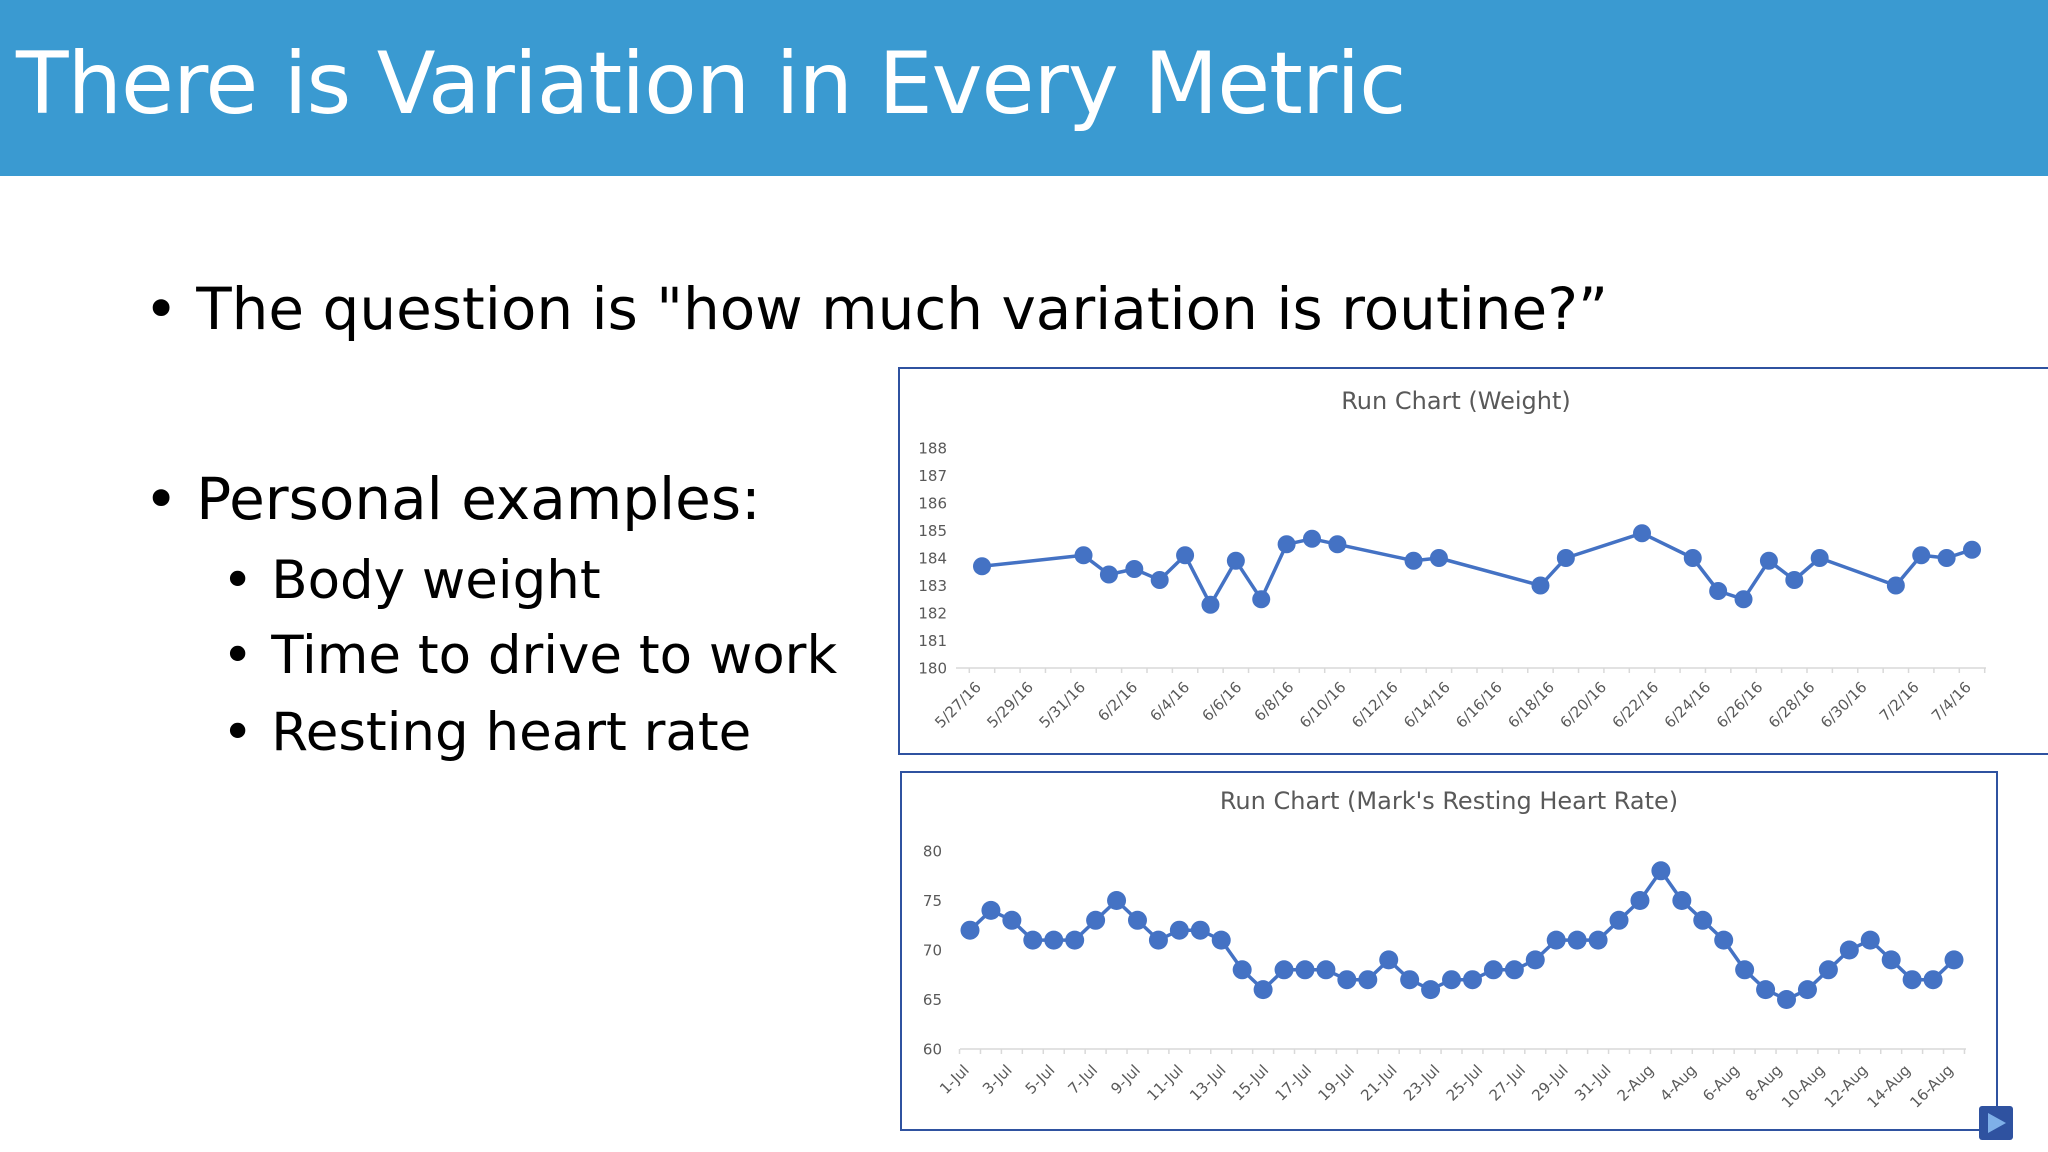 The height and width of the screenshot is (1152, 2048). Describe the element at coordinates (1274, 701) in the screenshot. I see `x-tick-label: 6/8/16` at that location.